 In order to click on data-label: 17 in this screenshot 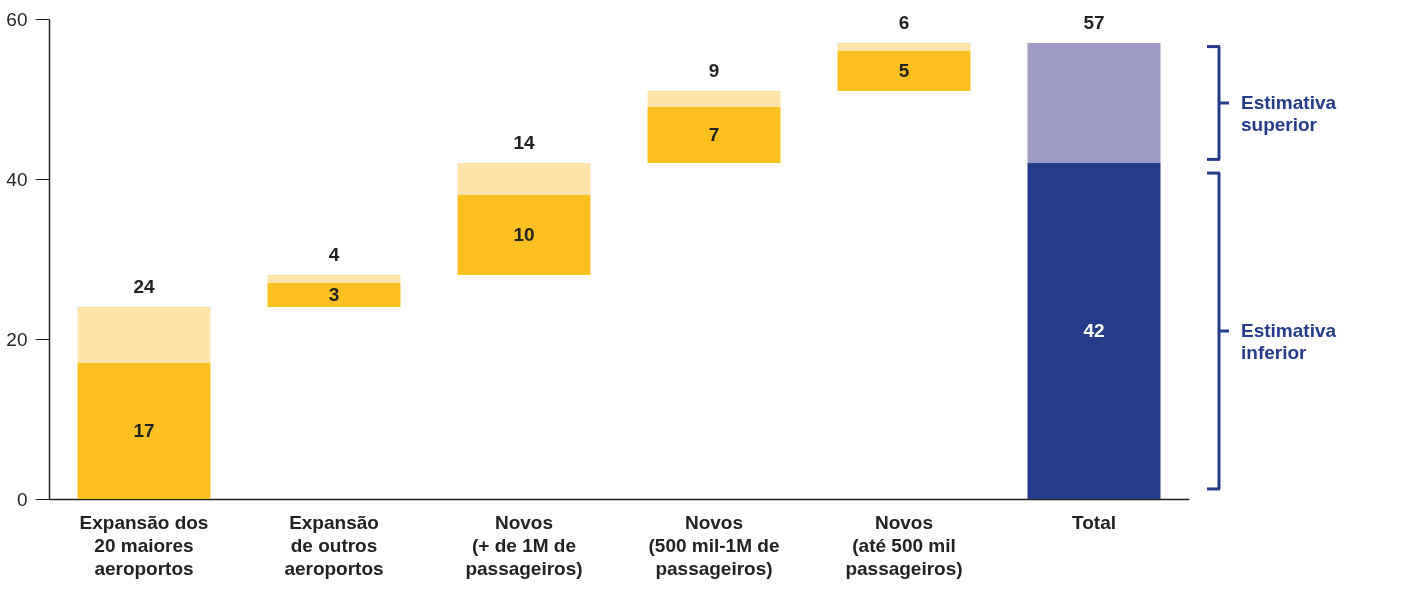, I will do `click(144, 430)`.